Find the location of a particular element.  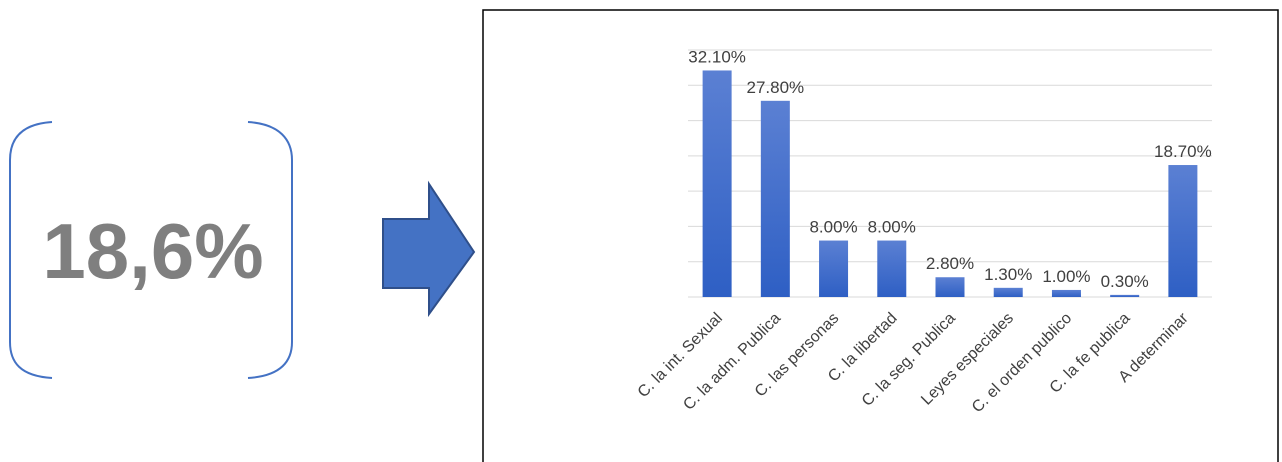

left-bracket is located at coordinates (31, 250).